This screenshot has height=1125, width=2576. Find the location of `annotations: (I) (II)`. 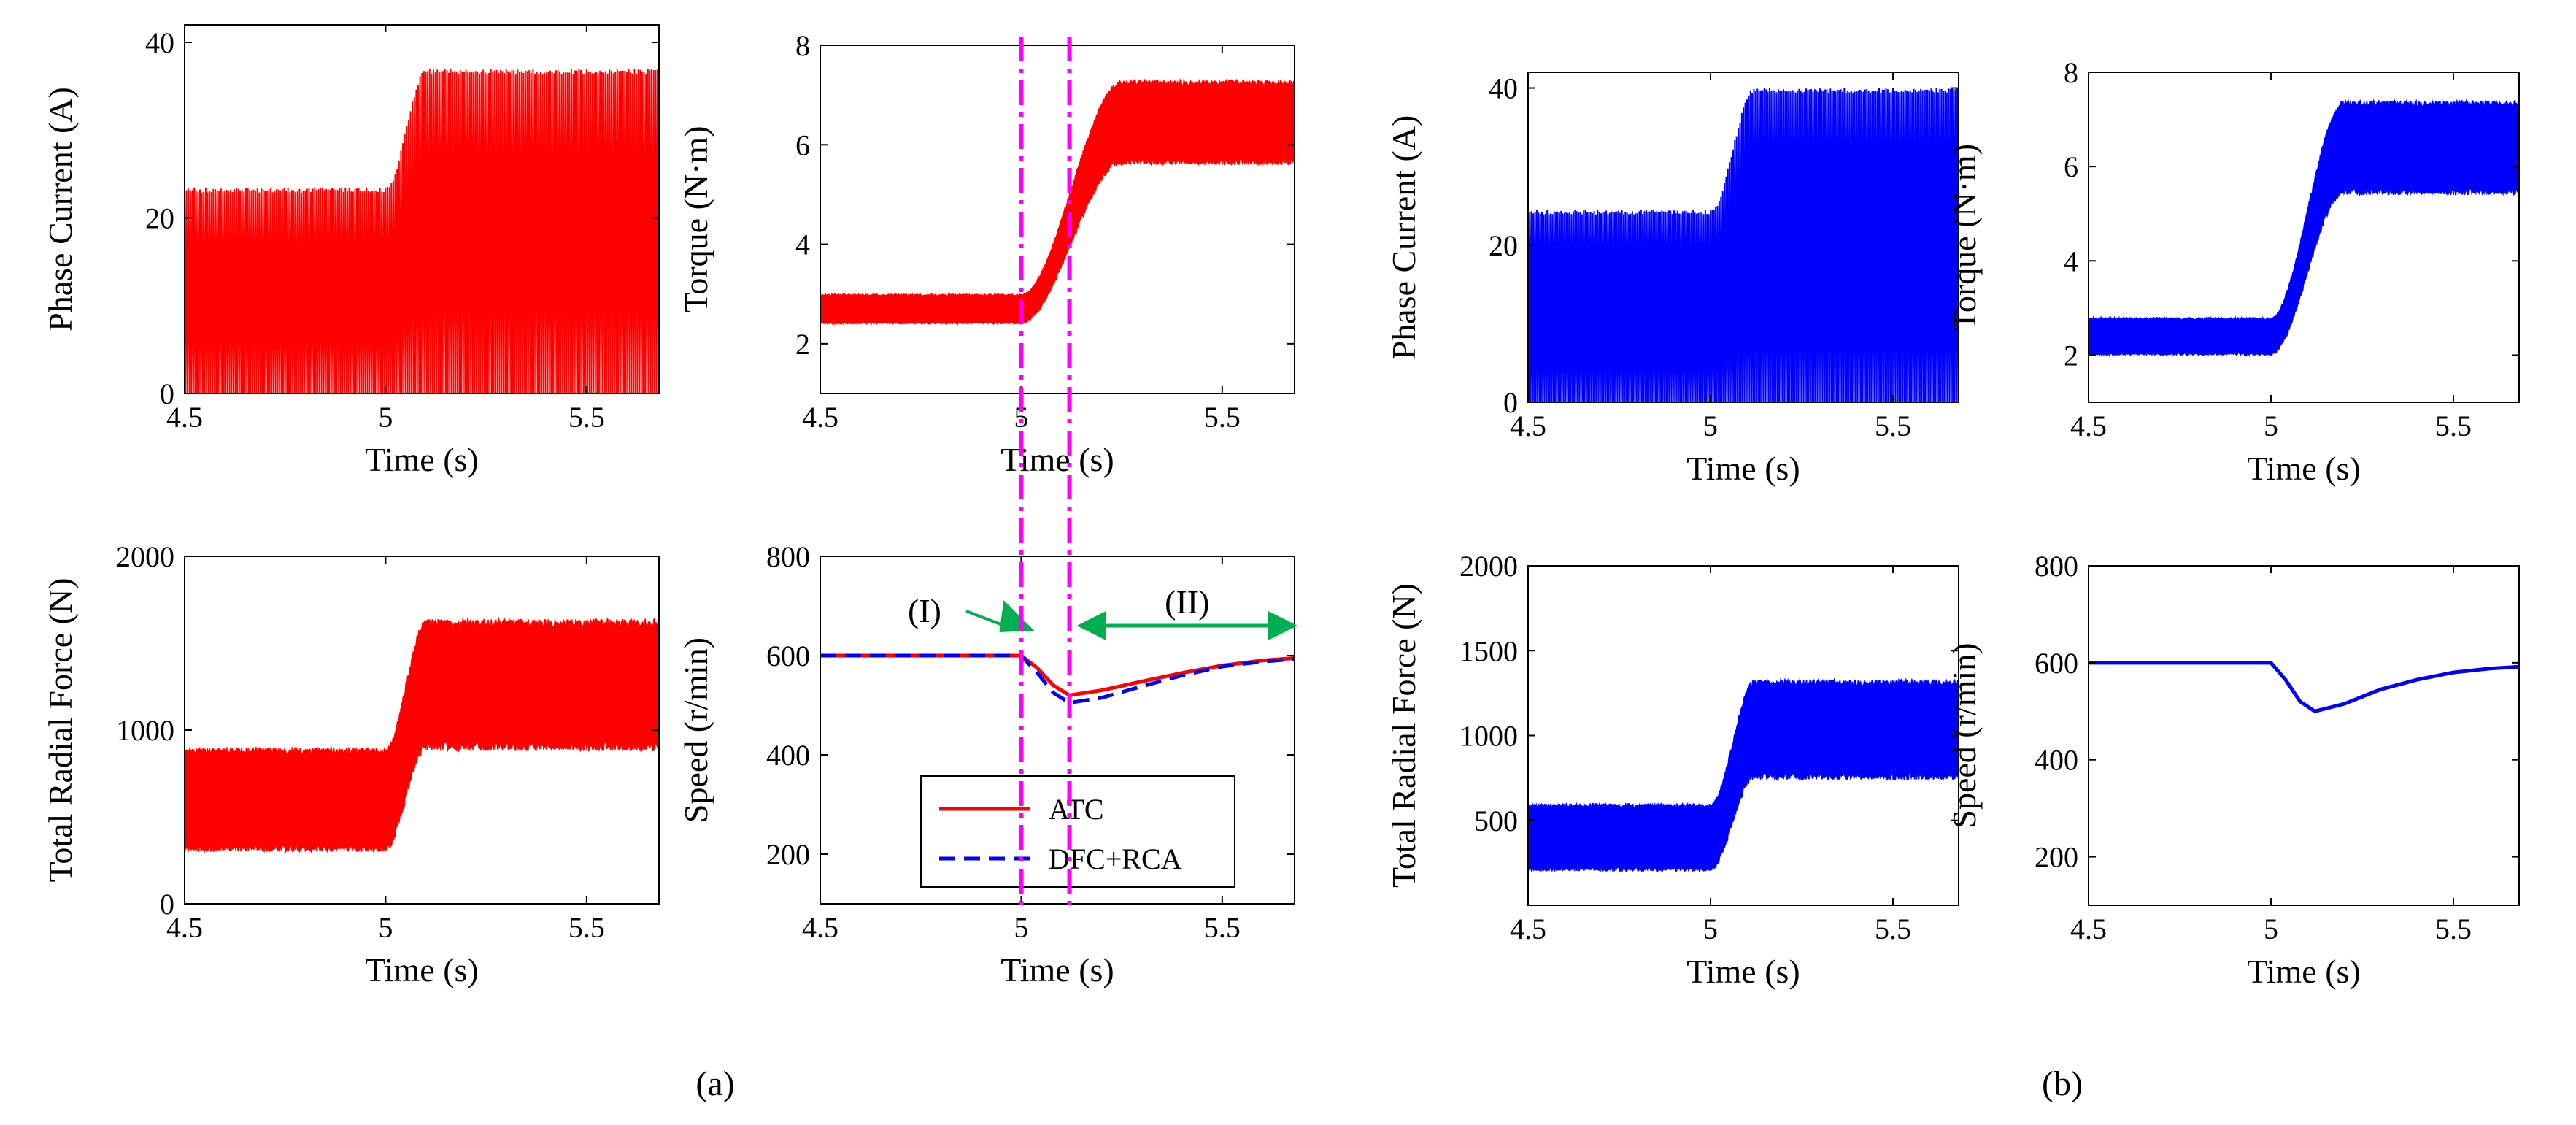

annotations: (I) (II) is located at coordinates (1102, 611).